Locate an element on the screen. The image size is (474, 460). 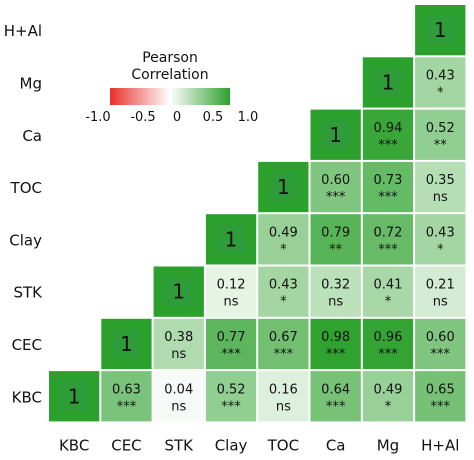
x-tick-label: Clay is located at coordinates (231, 445).